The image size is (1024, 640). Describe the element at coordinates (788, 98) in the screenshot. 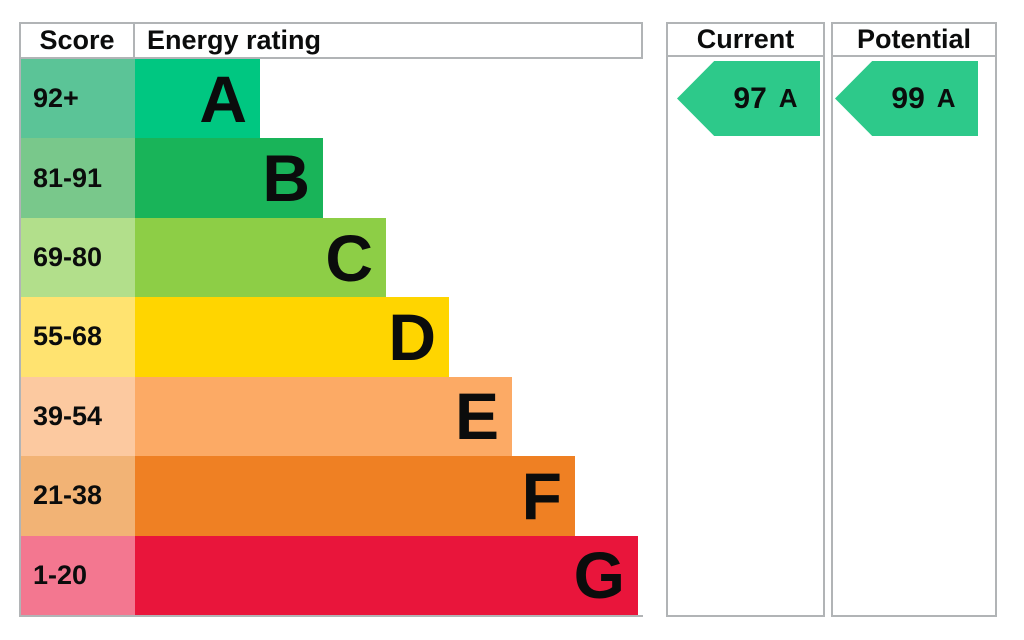

I see `current-rating-band-letter: A` at that location.